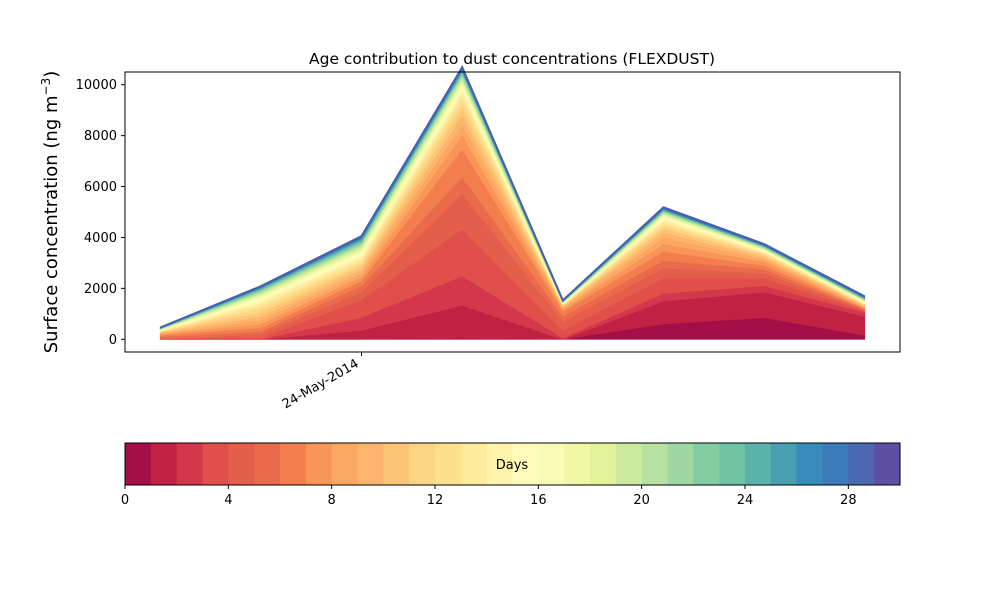 Image resolution: width=1000 pixels, height=600 pixels. Describe the element at coordinates (125, 500) in the screenshot. I see `colorbar-tick-label: 0` at that location.